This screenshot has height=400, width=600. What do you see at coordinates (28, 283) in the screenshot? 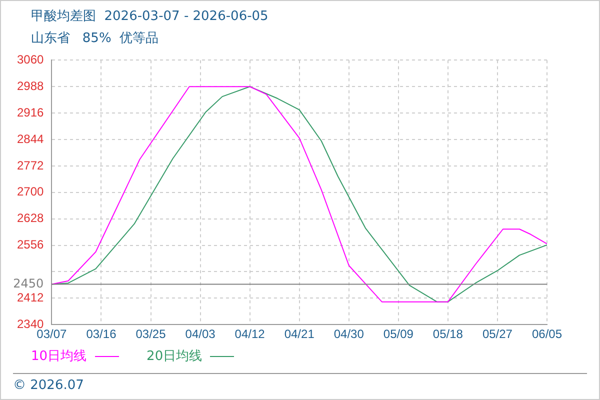
I see `ref-line-label: 2450` at bounding box center [28, 283].